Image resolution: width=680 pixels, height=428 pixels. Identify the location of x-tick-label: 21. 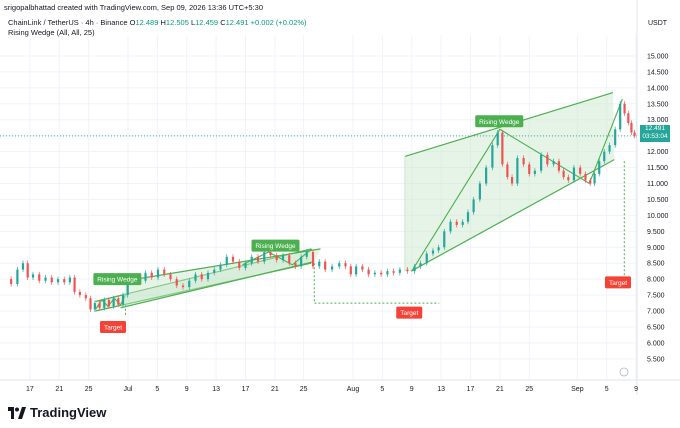
(59, 389).